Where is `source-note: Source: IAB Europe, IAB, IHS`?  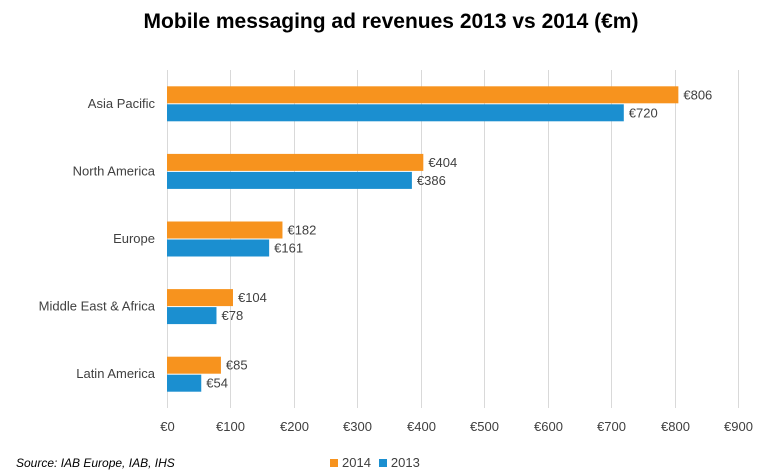 source-note: Source: IAB Europe, IAB, IHS is located at coordinates (95, 463).